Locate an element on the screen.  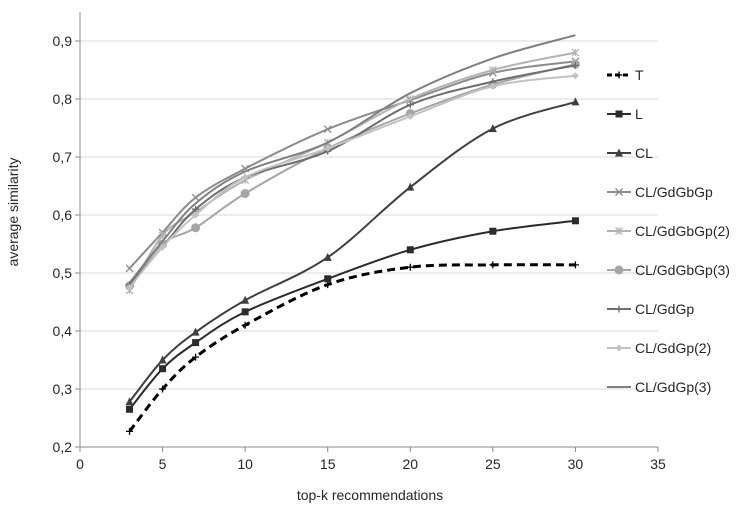
legend-marker-cl-gdgp is located at coordinates (619, 309).